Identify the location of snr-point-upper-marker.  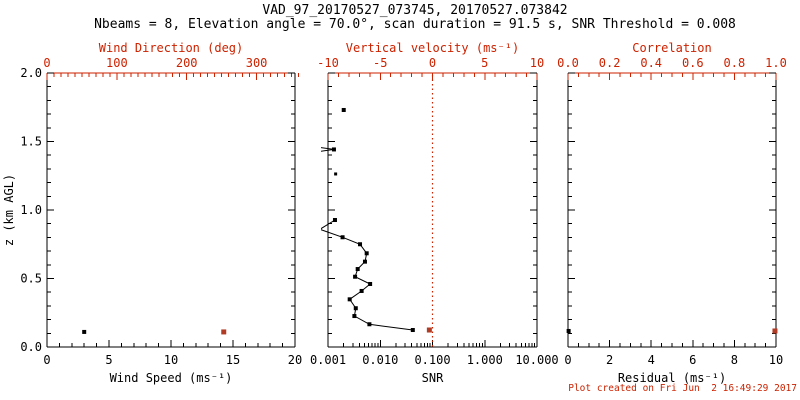
(343, 109).